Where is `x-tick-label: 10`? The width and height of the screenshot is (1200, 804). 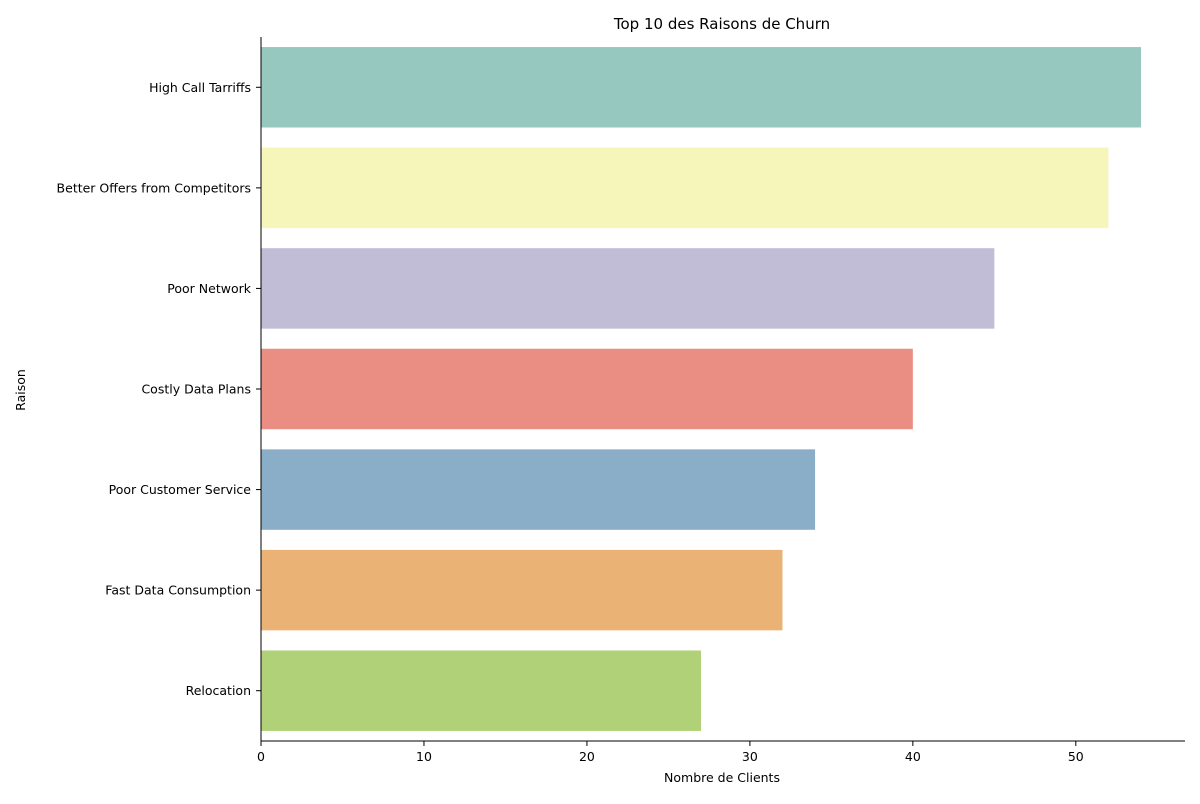
x-tick-label: 10 is located at coordinates (424, 756).